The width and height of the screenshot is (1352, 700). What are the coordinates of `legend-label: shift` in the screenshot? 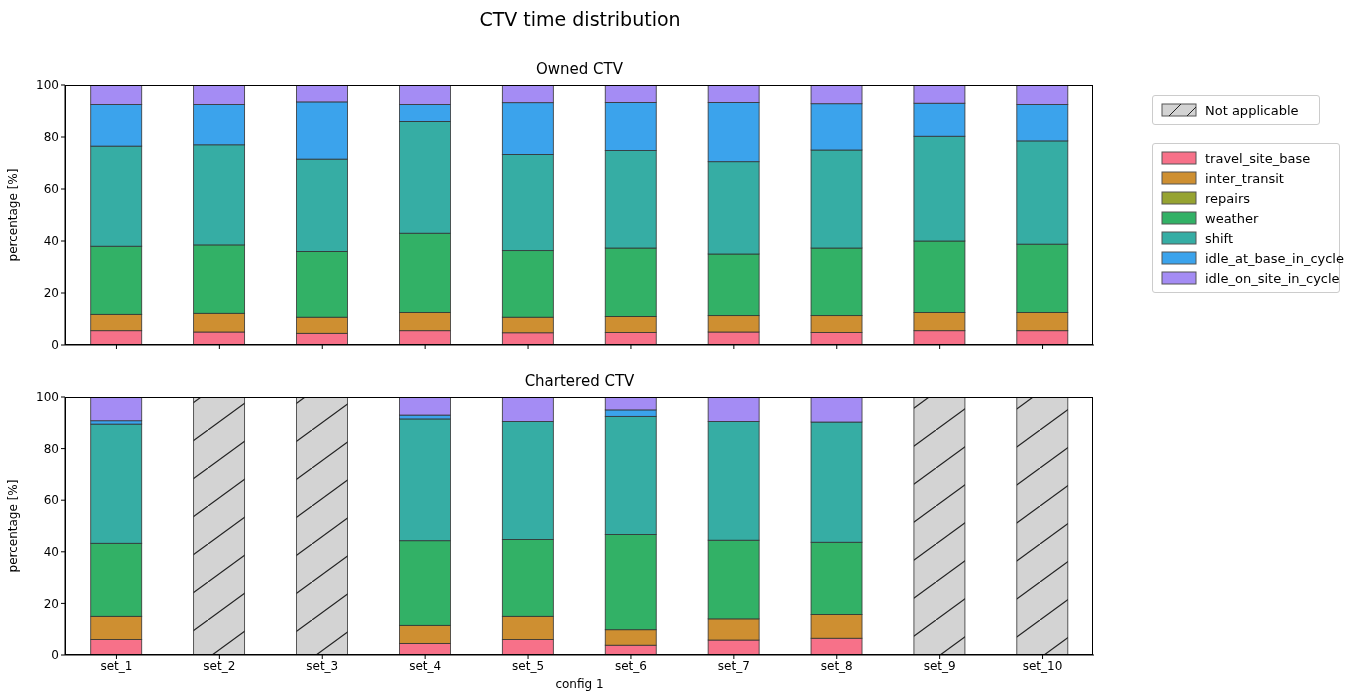 It's located at (1219, 238).